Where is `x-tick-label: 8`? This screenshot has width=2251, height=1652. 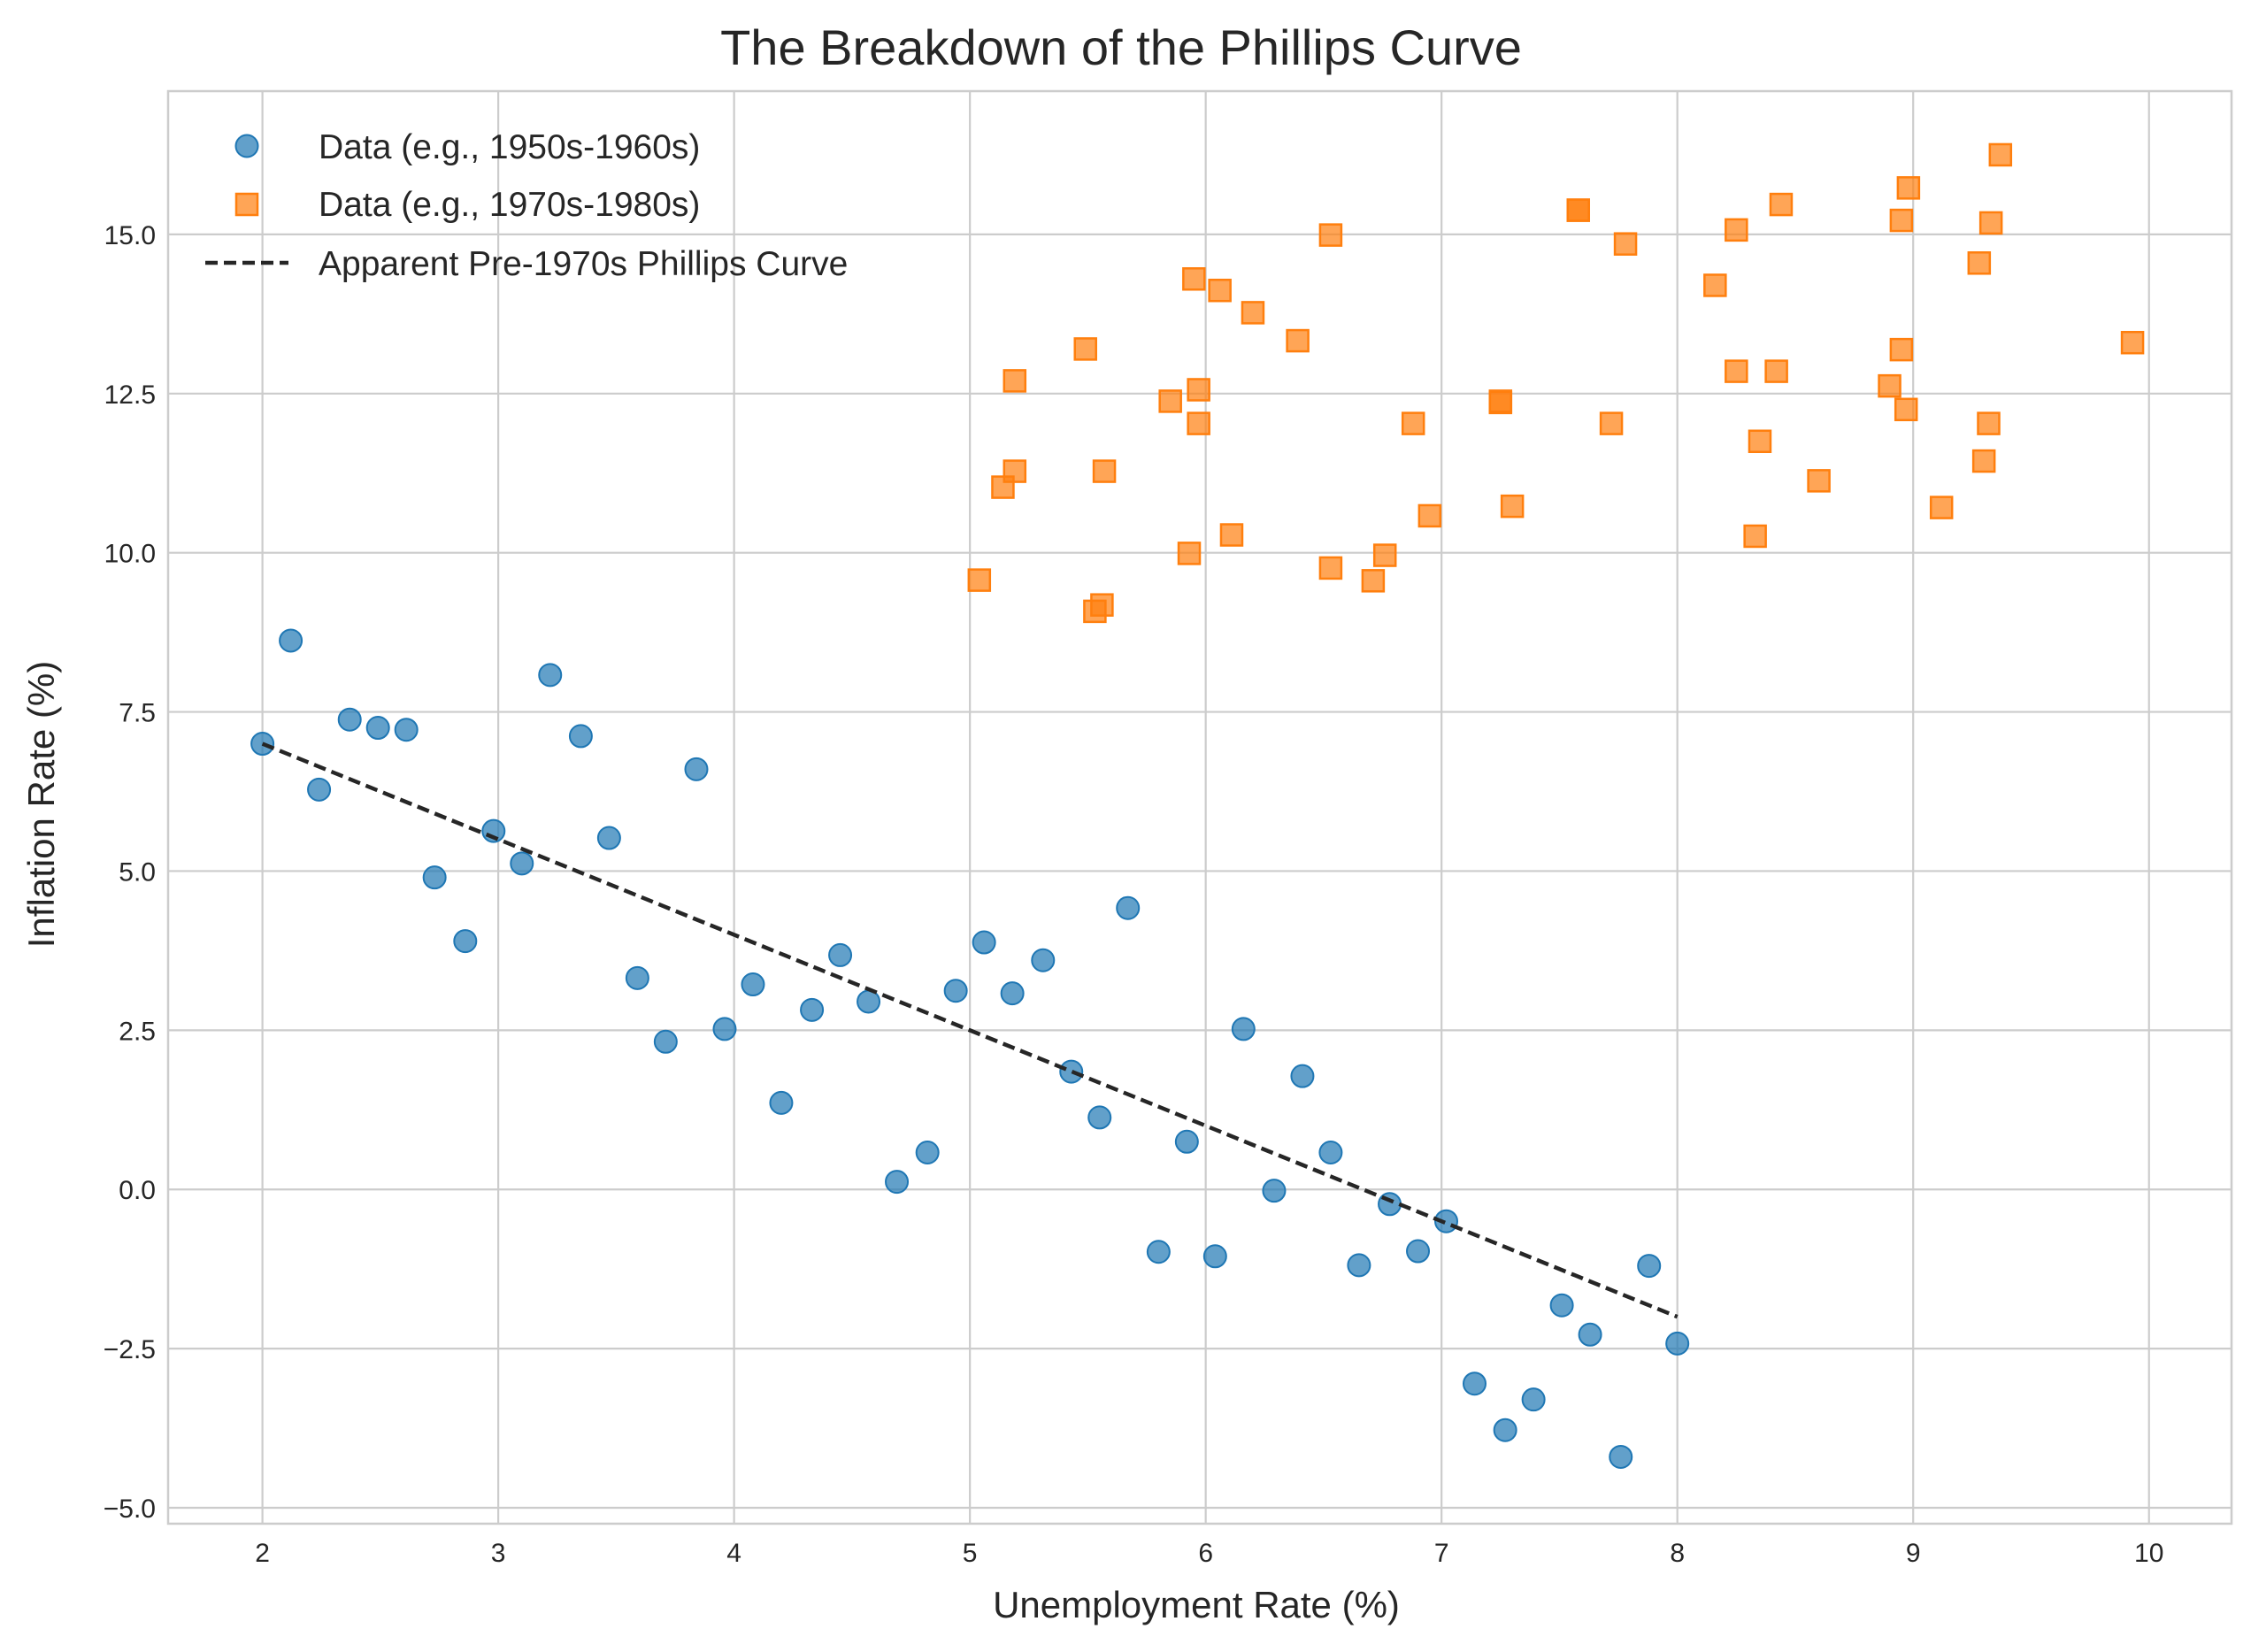
x-tick-label: 8 is located at coordinates (1678, 1553).